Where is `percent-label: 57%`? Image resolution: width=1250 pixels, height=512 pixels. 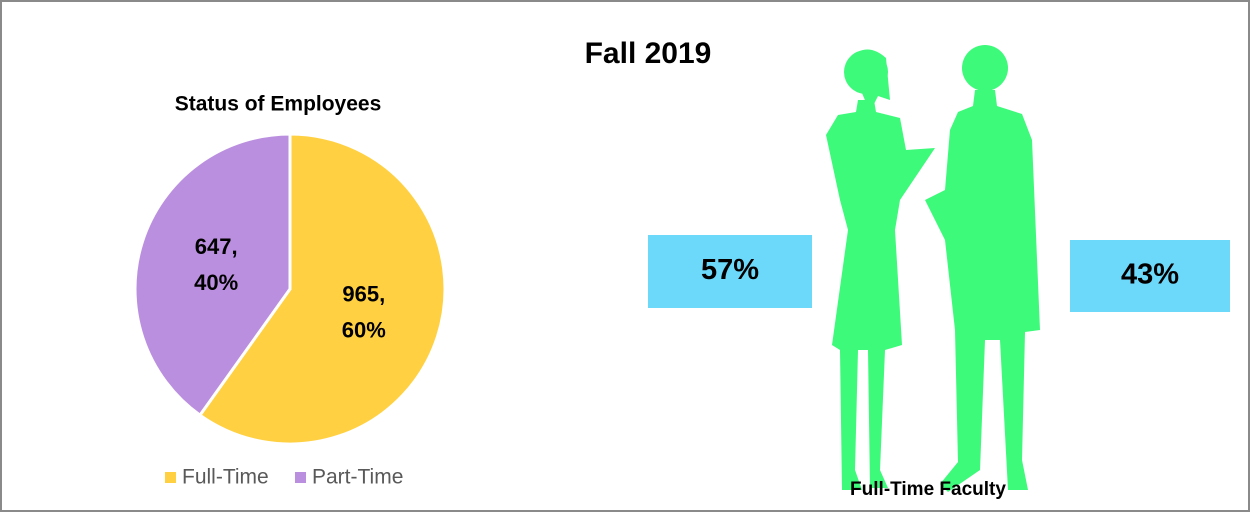 percent-label: 57% is located at coordinates (730, 270).